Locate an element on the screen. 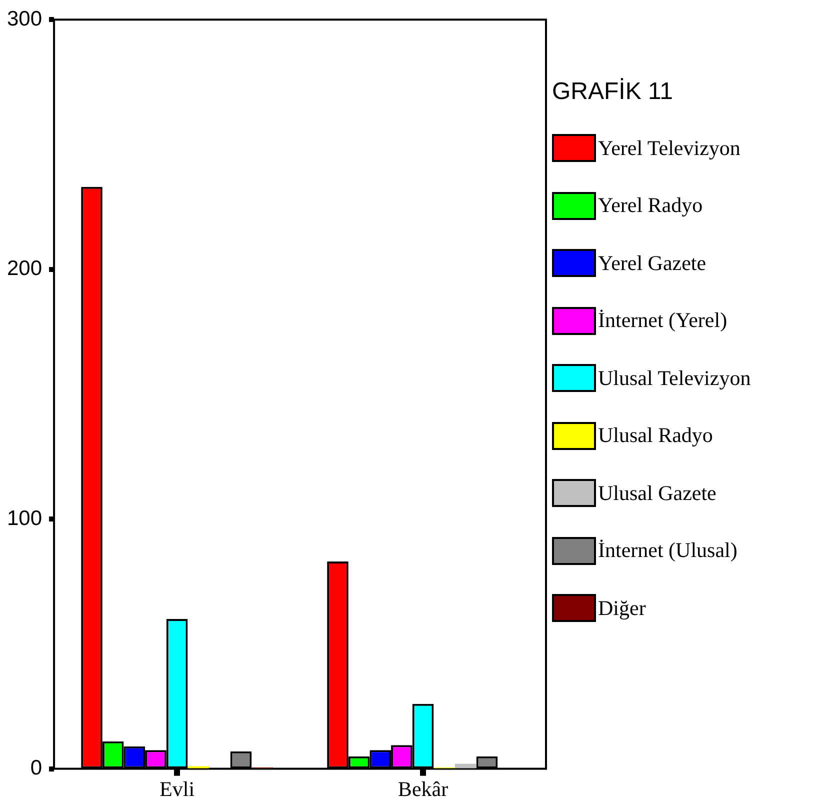 The image size is (818, 809). legend-label: Ulusal Televizyon is located at coordinates (674, 378).